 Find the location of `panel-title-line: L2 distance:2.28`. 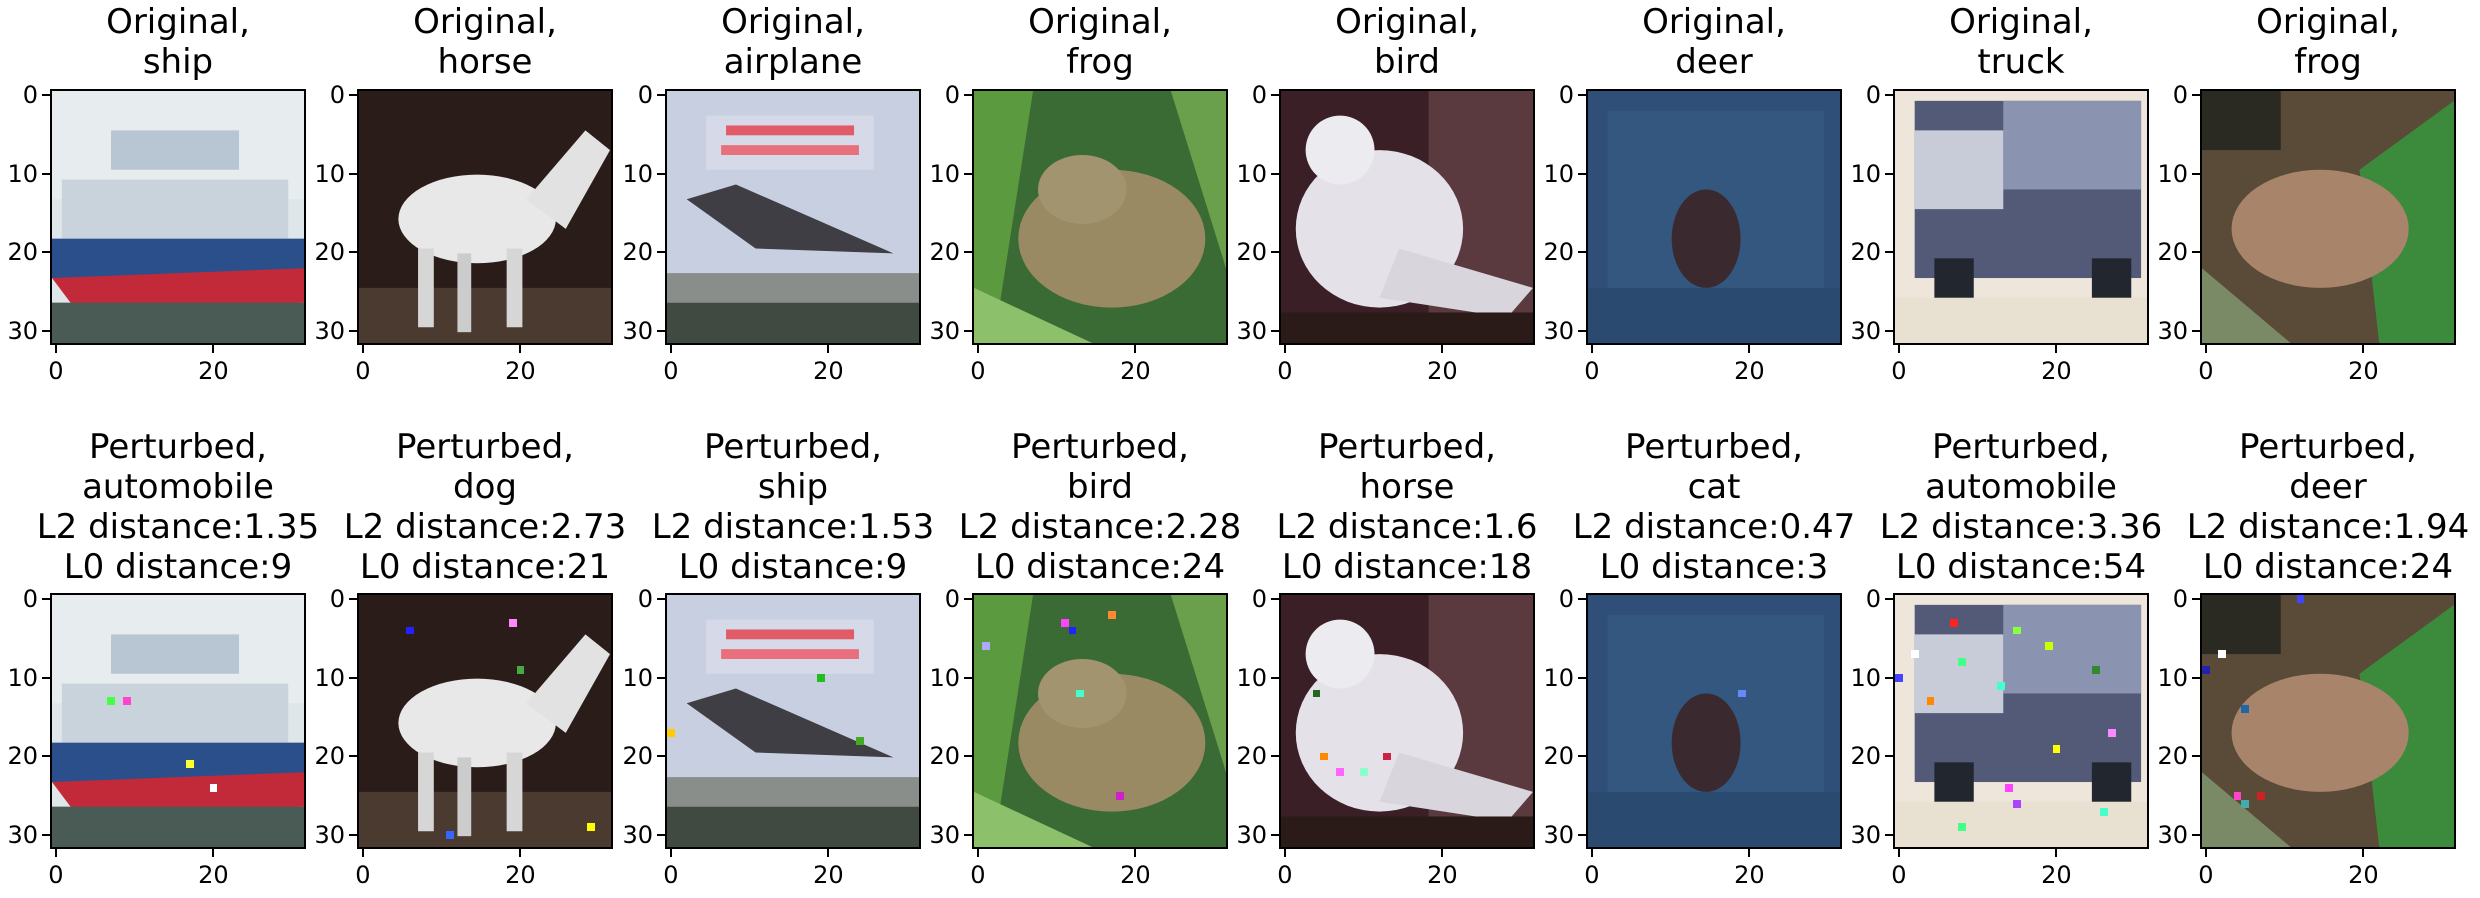

panel-title-line: L2 distance:2.28 is located at coordinates (1100, 527).